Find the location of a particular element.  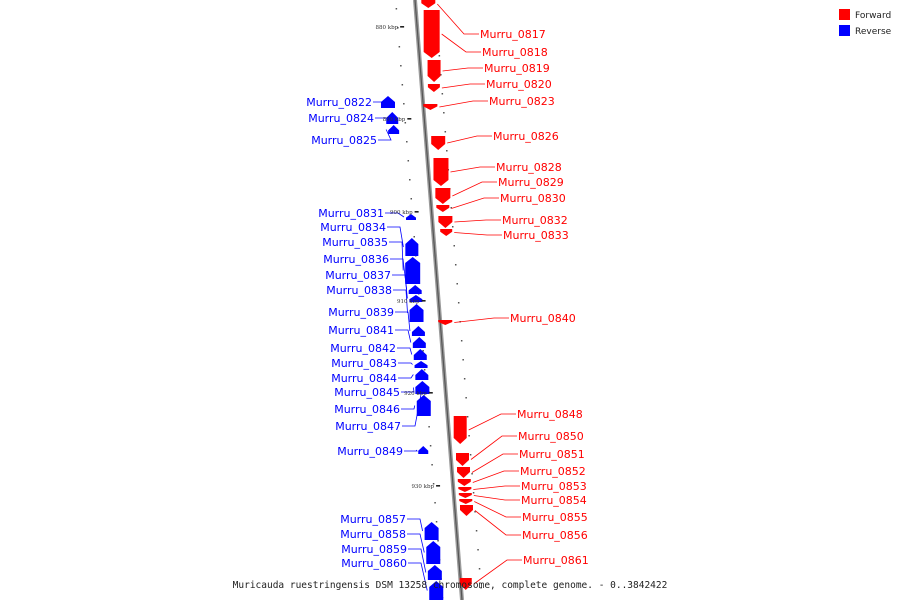

forward-gene-label: Murru_0853 is located at coordinates (554, 486).